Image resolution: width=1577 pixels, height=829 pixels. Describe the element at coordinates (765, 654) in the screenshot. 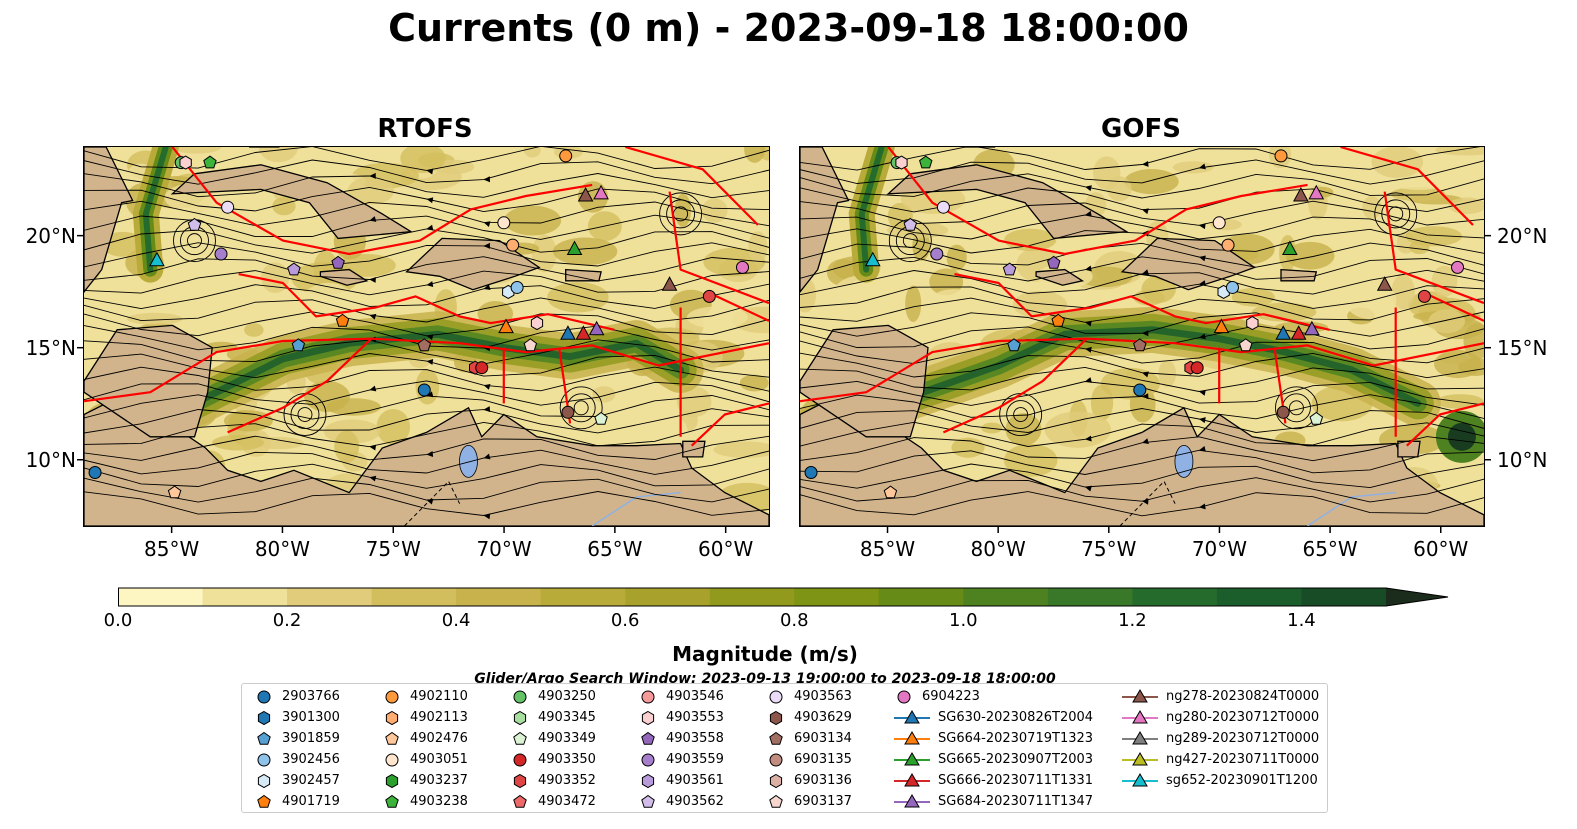

I see `colorbar-label: Magnitude (m/s)` at that location.